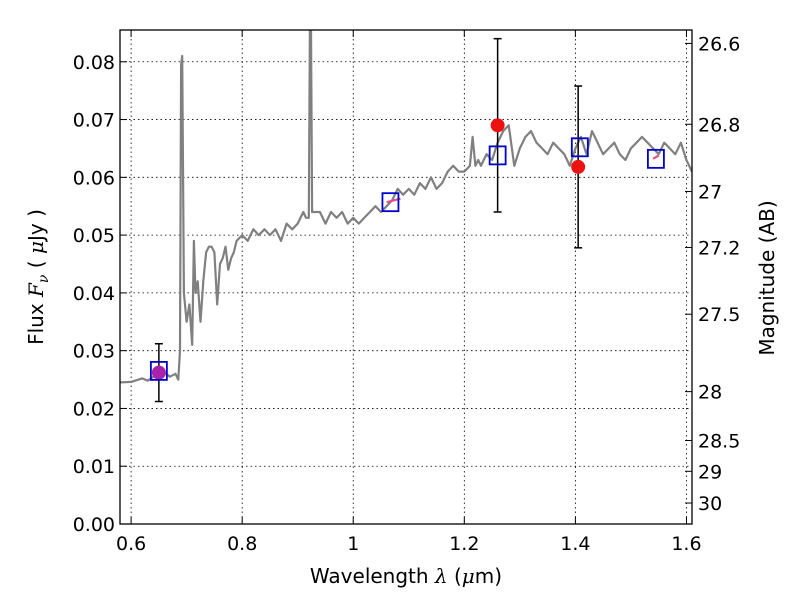  What do you see at coordinates (719, 315) in the screenshot?
I see `y2-tick-label: 27.5` at bounding box center [719, 315].